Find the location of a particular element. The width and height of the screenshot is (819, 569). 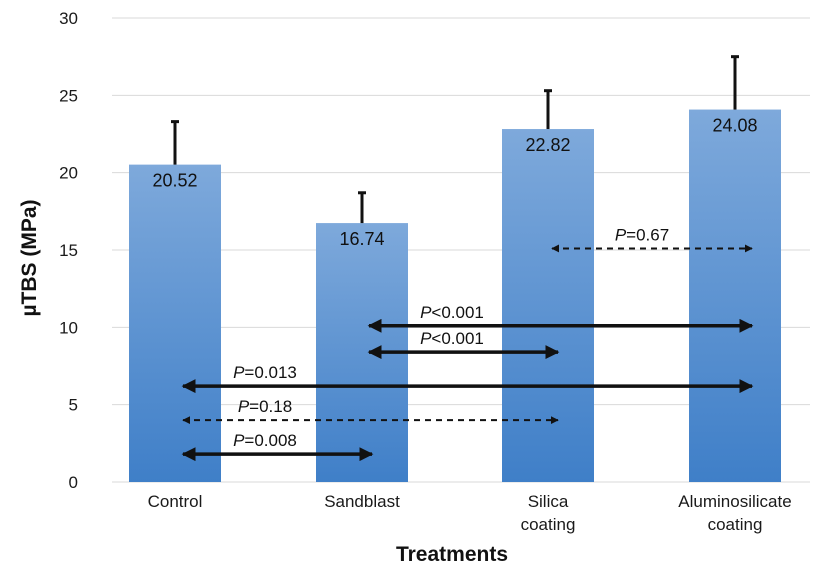

category-label: Aluminosilicate is located at coordinates (734, 501).